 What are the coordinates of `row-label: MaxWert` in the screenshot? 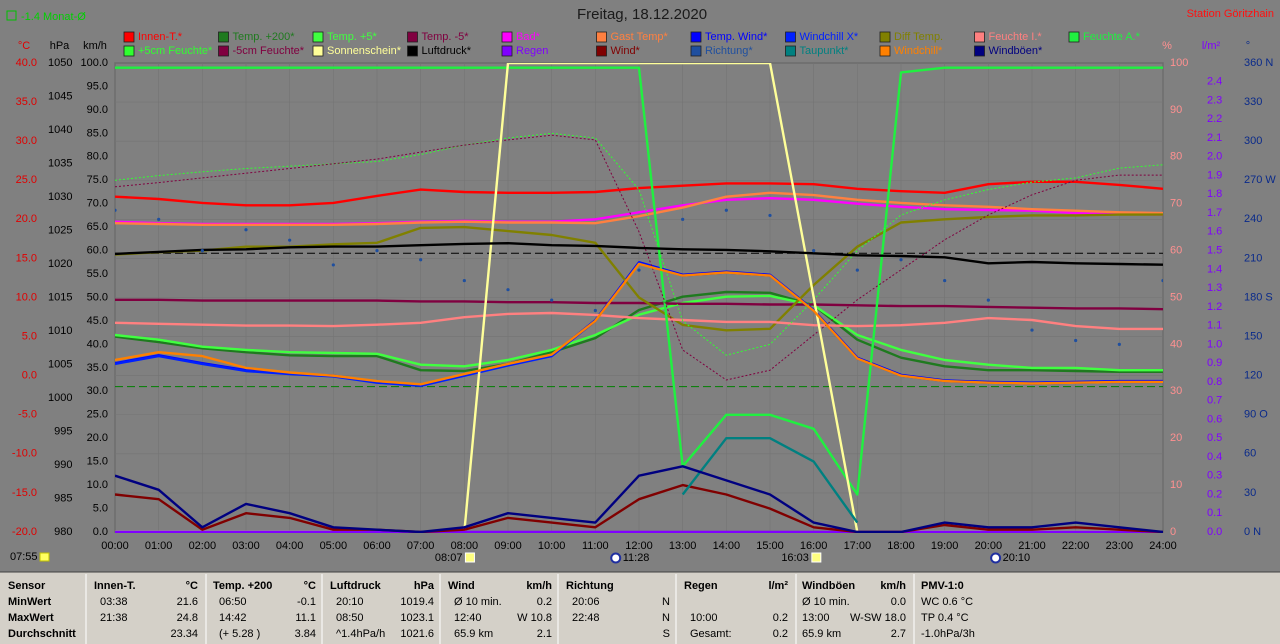 It's located at (31, 618).